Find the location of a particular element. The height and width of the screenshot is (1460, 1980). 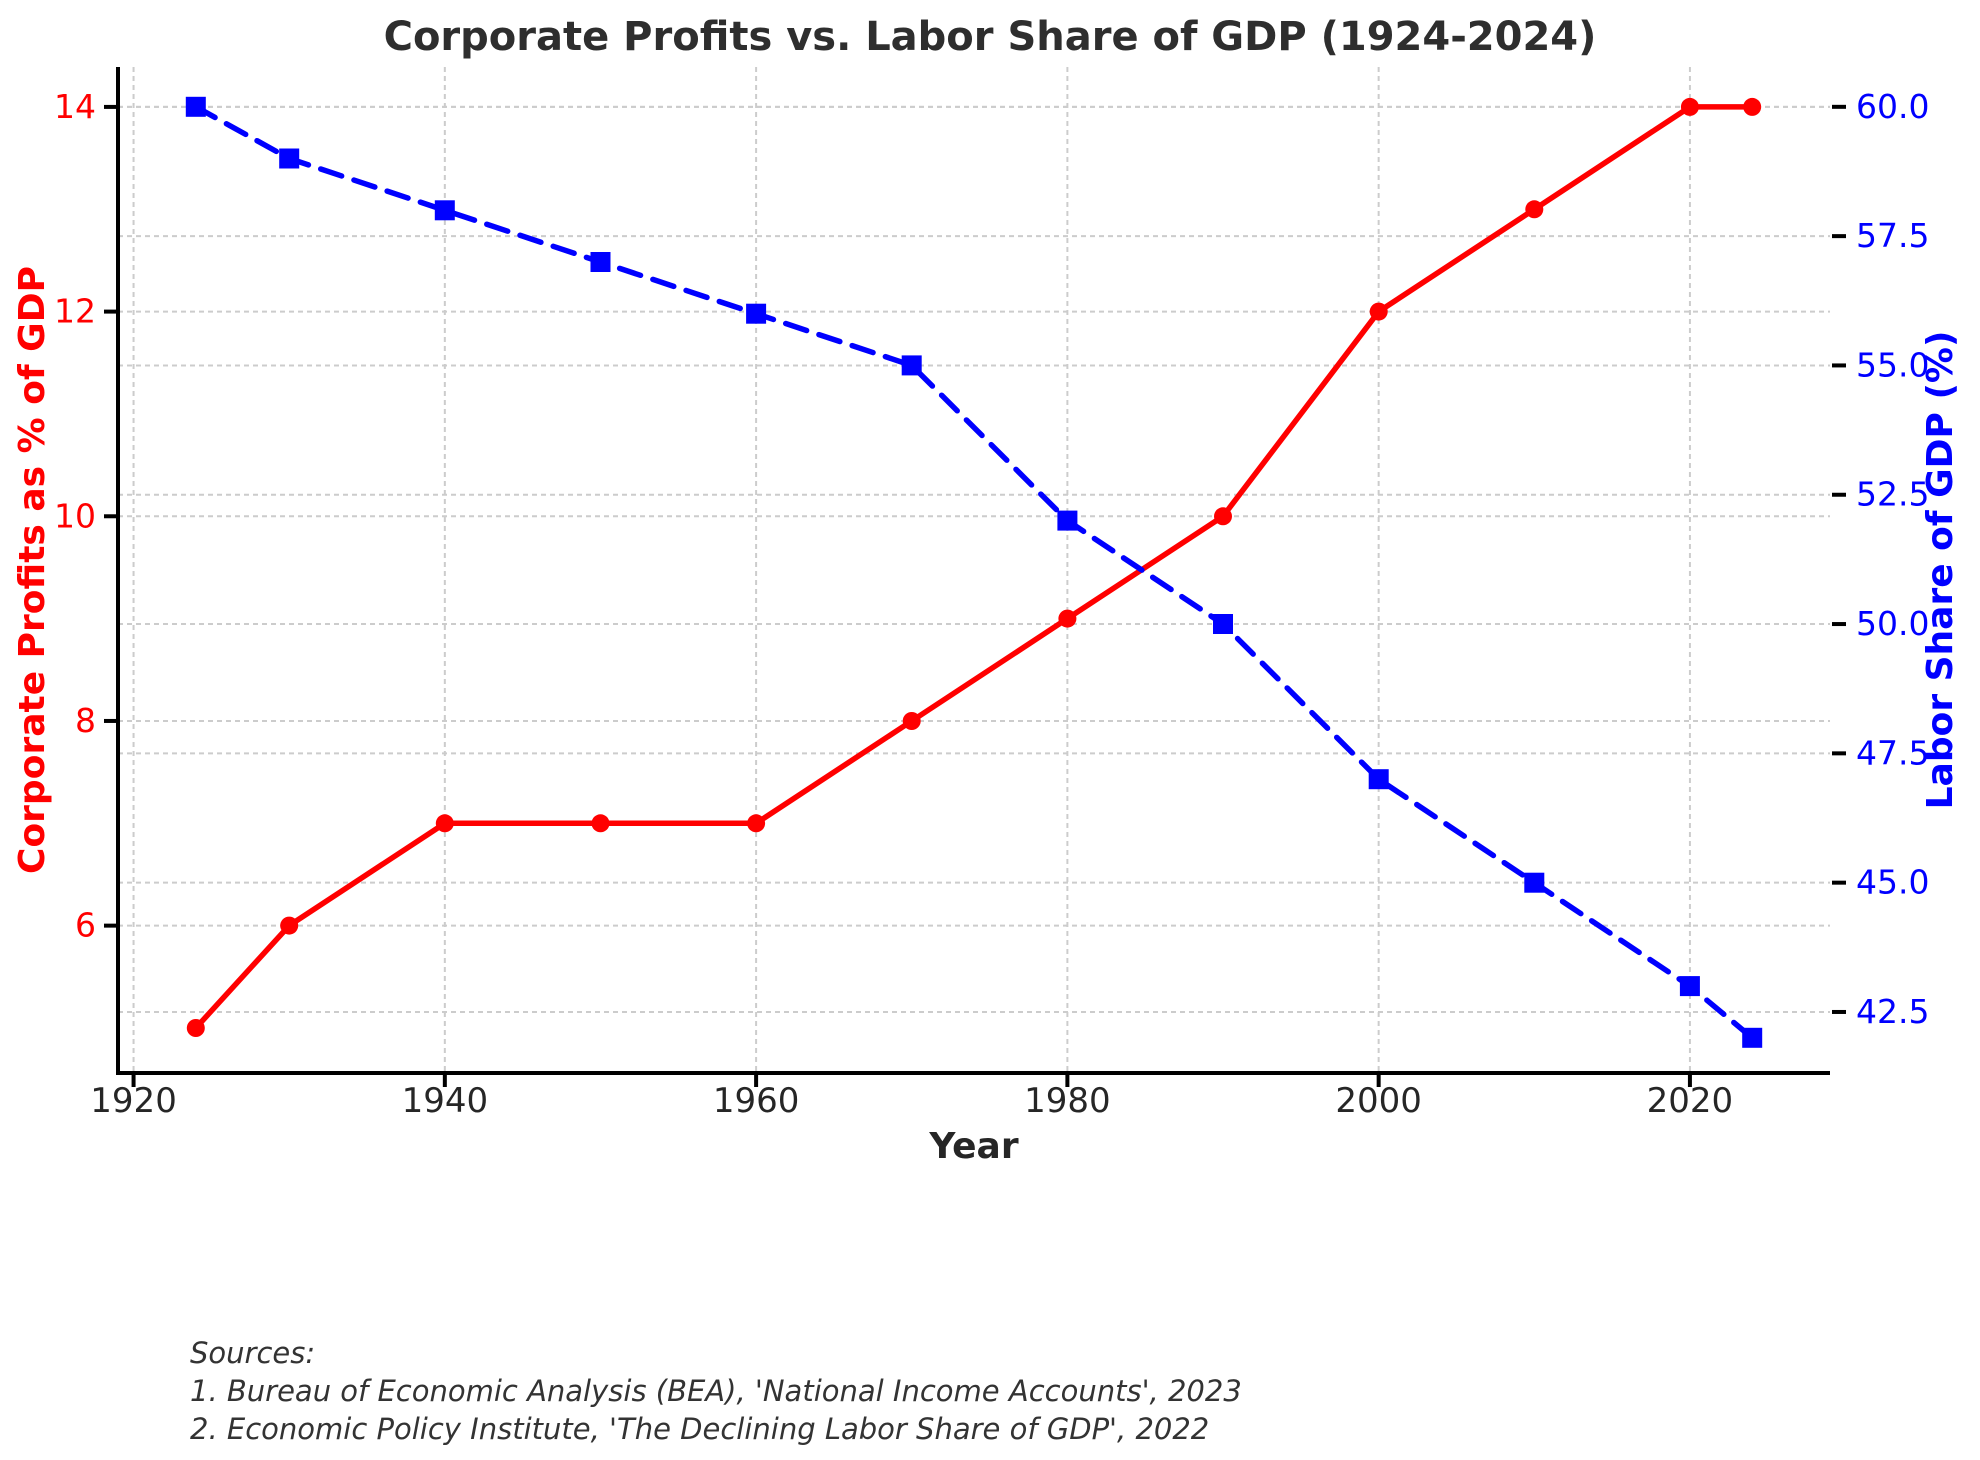

x-tick-label: 1980 is located at coordinates (1067, 1101).